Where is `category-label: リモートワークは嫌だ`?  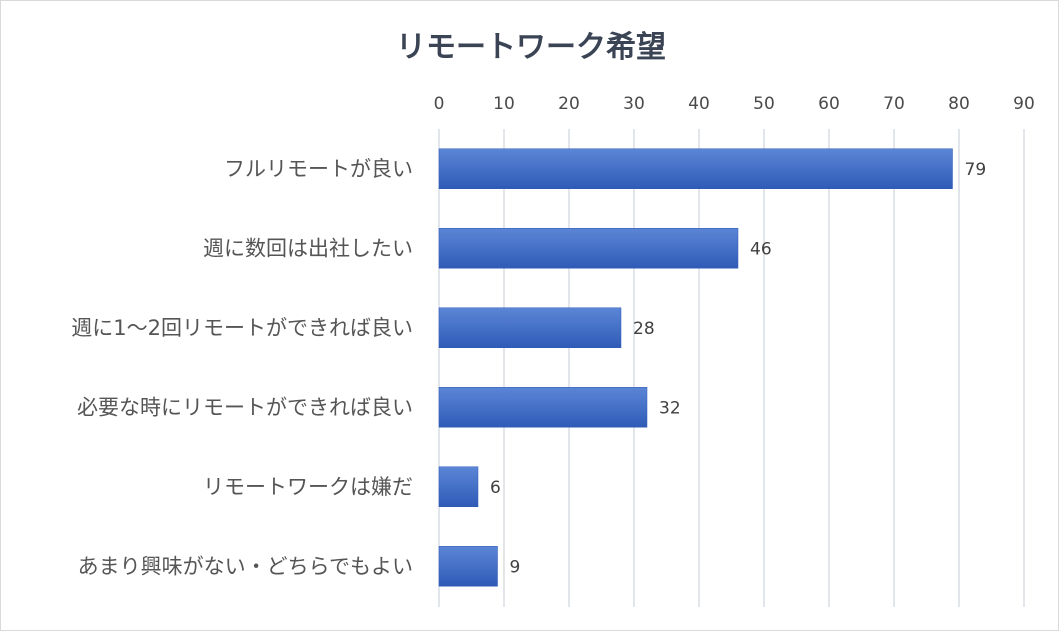
category-label: リモートワークは嫌だ is located at coordinates (308, 487).